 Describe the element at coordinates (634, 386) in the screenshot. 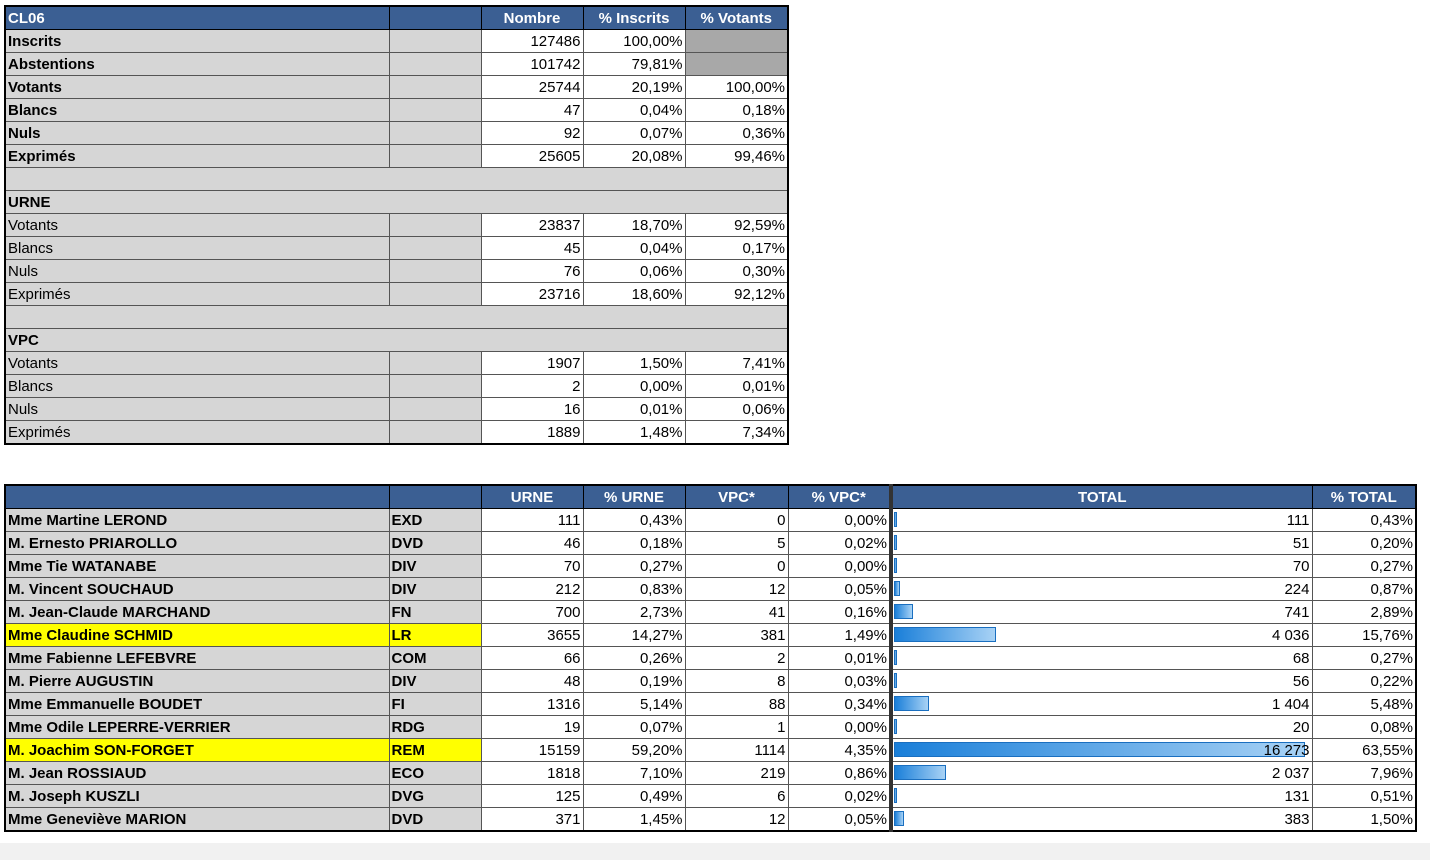

I see `row-pct-inscrits: 0,00%` at that location.